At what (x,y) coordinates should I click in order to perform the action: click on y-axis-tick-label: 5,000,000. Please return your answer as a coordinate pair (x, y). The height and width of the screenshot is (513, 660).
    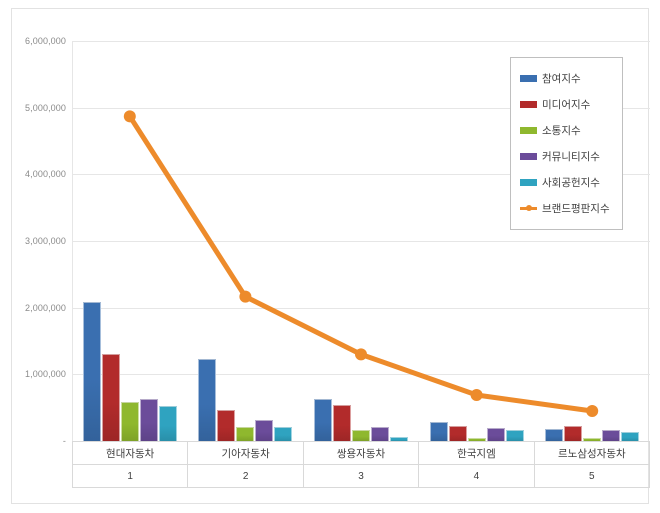
    Looking at the image, I should click on (45, 107).